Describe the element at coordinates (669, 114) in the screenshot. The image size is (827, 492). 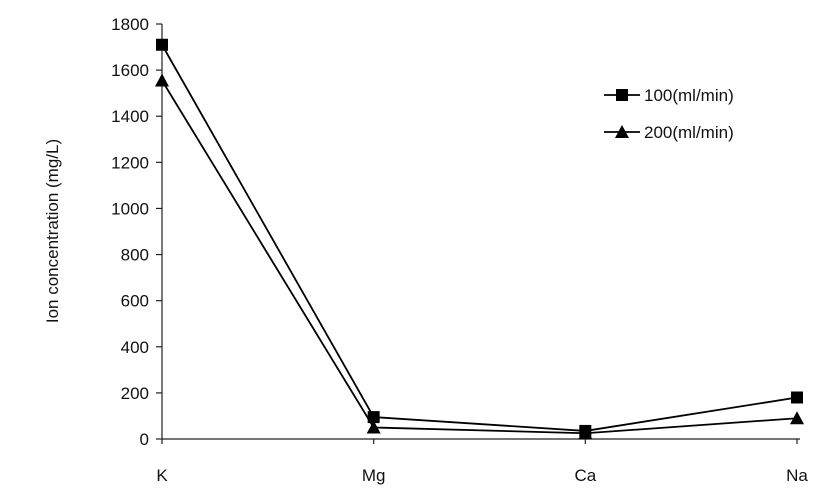
I see `legend: 100(ml/min) 200(ml/min)` at that location.